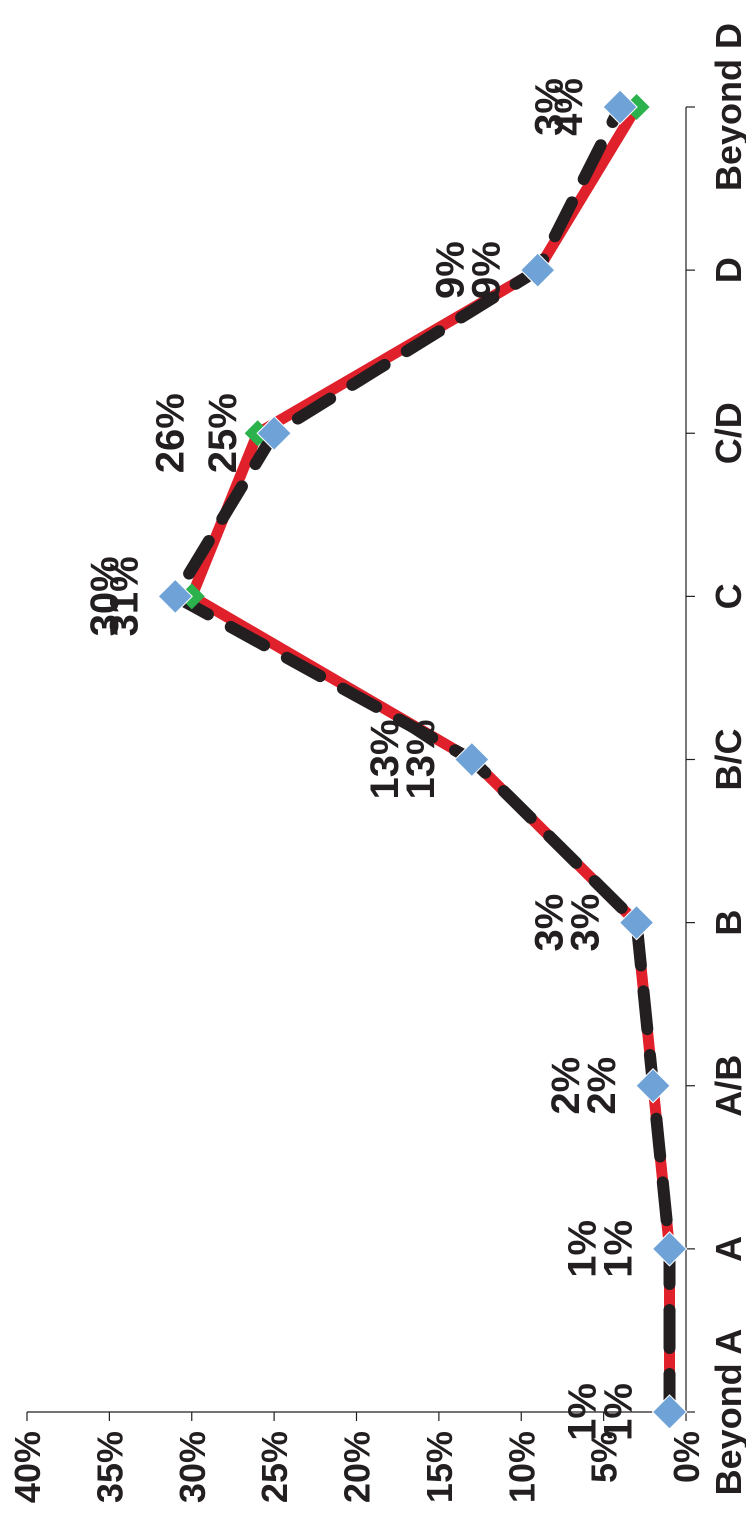  Describe the element at coordinates (727, 270) in the screenshot. I see `category-tick-label: D` at that location.